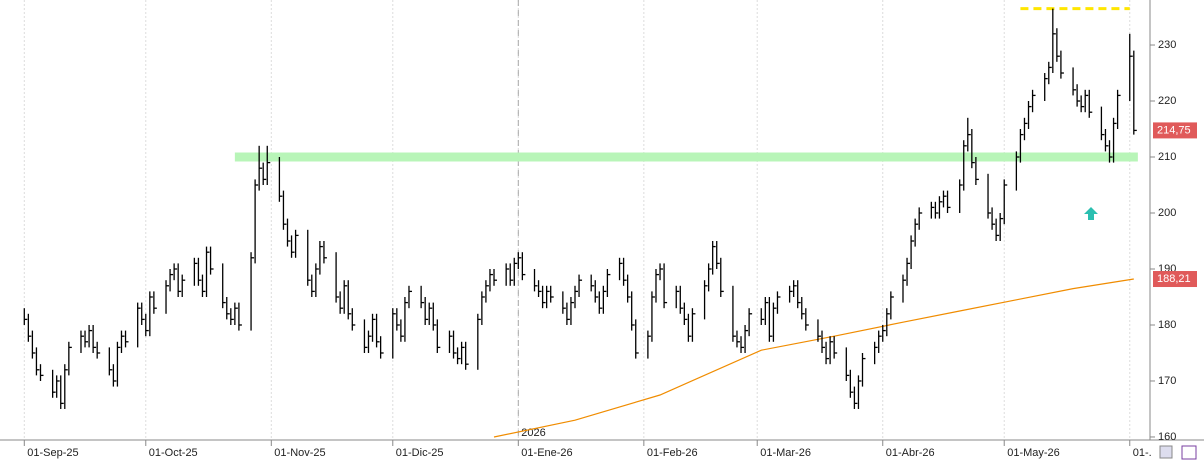  I want to click on x-tick-label: 01-Sep-25, so click(52, 453).